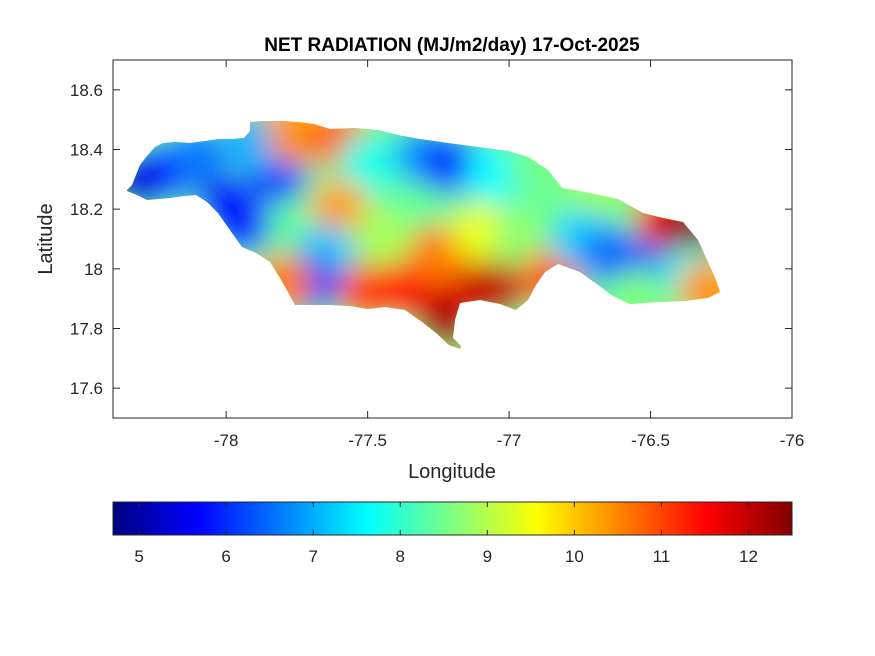 The height and width of the screenshot is (656, 875). I want to click on colorbar-tick-label: 5, so click(138, 556).